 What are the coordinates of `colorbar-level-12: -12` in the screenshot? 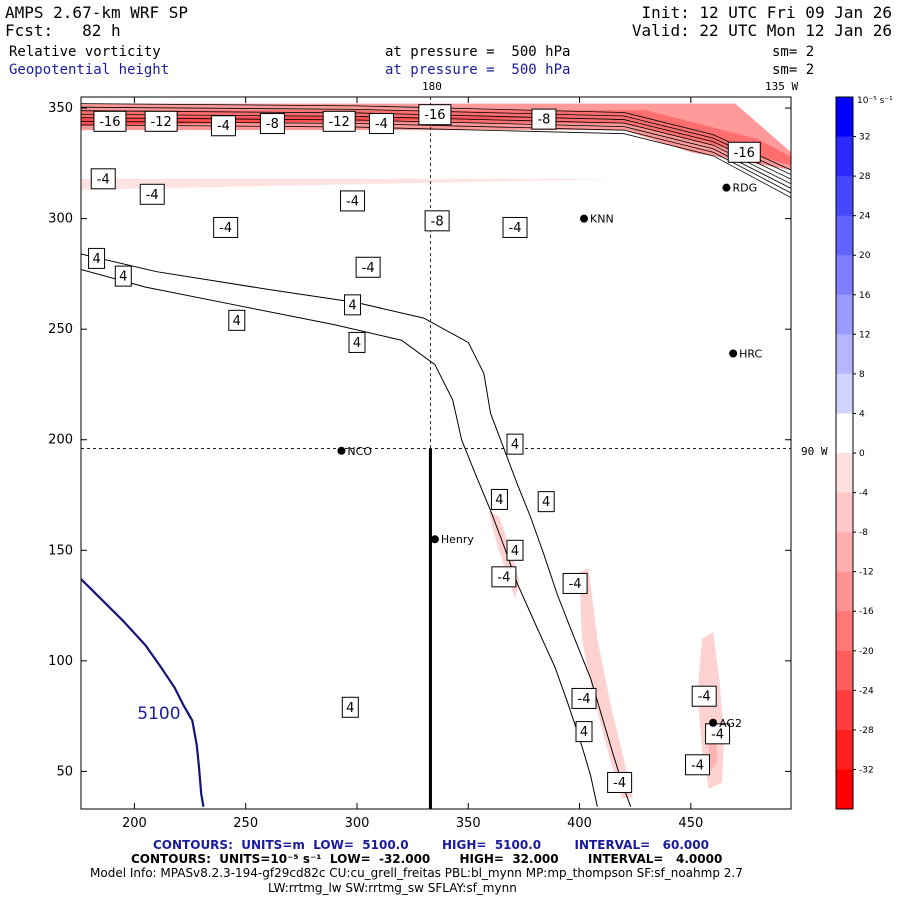 It's located at (866, 573).